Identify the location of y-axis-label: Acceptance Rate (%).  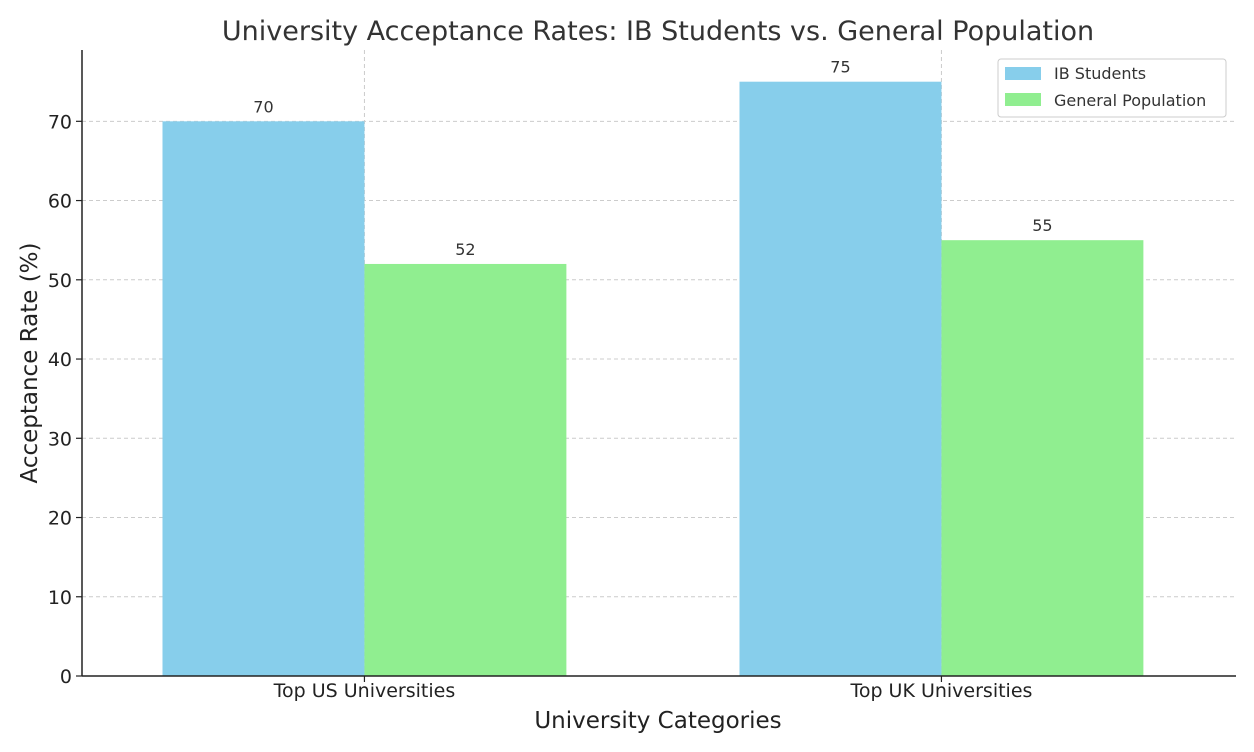
(30, 362).